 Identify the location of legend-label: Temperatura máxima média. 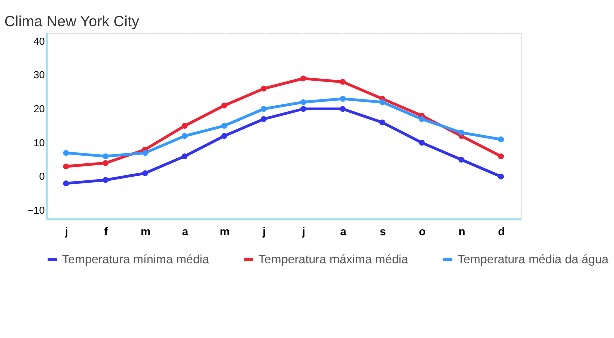
(333, 259).